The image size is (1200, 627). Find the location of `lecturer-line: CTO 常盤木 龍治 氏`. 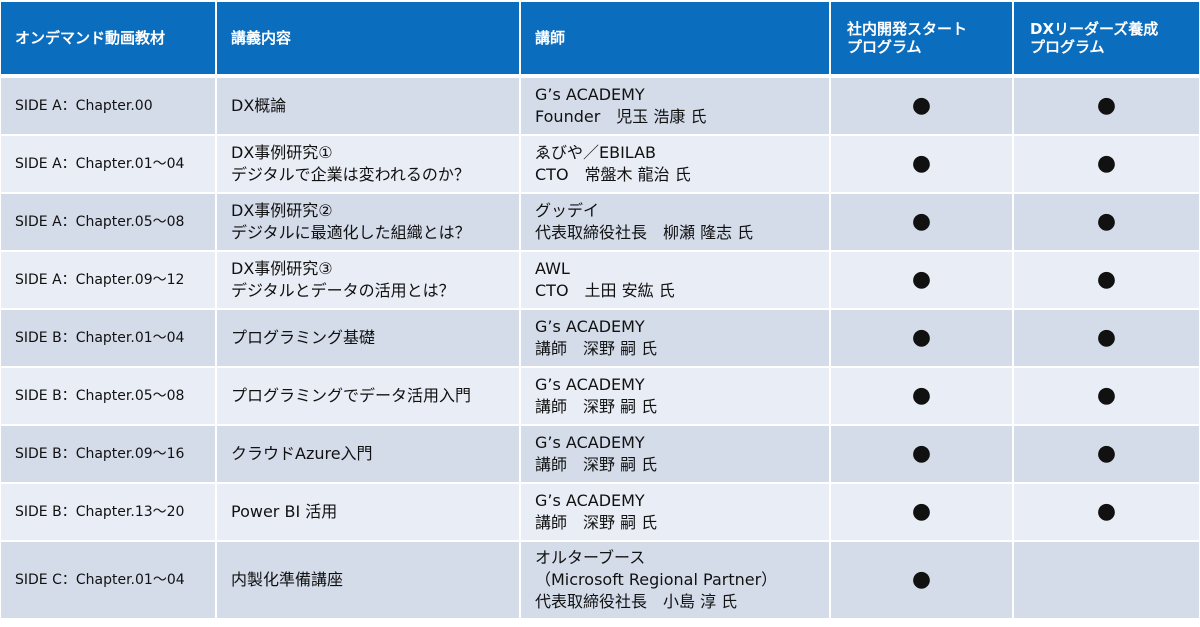

lecturer-line: CTO 常盤木 龍治 氏 is located at coordinates (613, 174).